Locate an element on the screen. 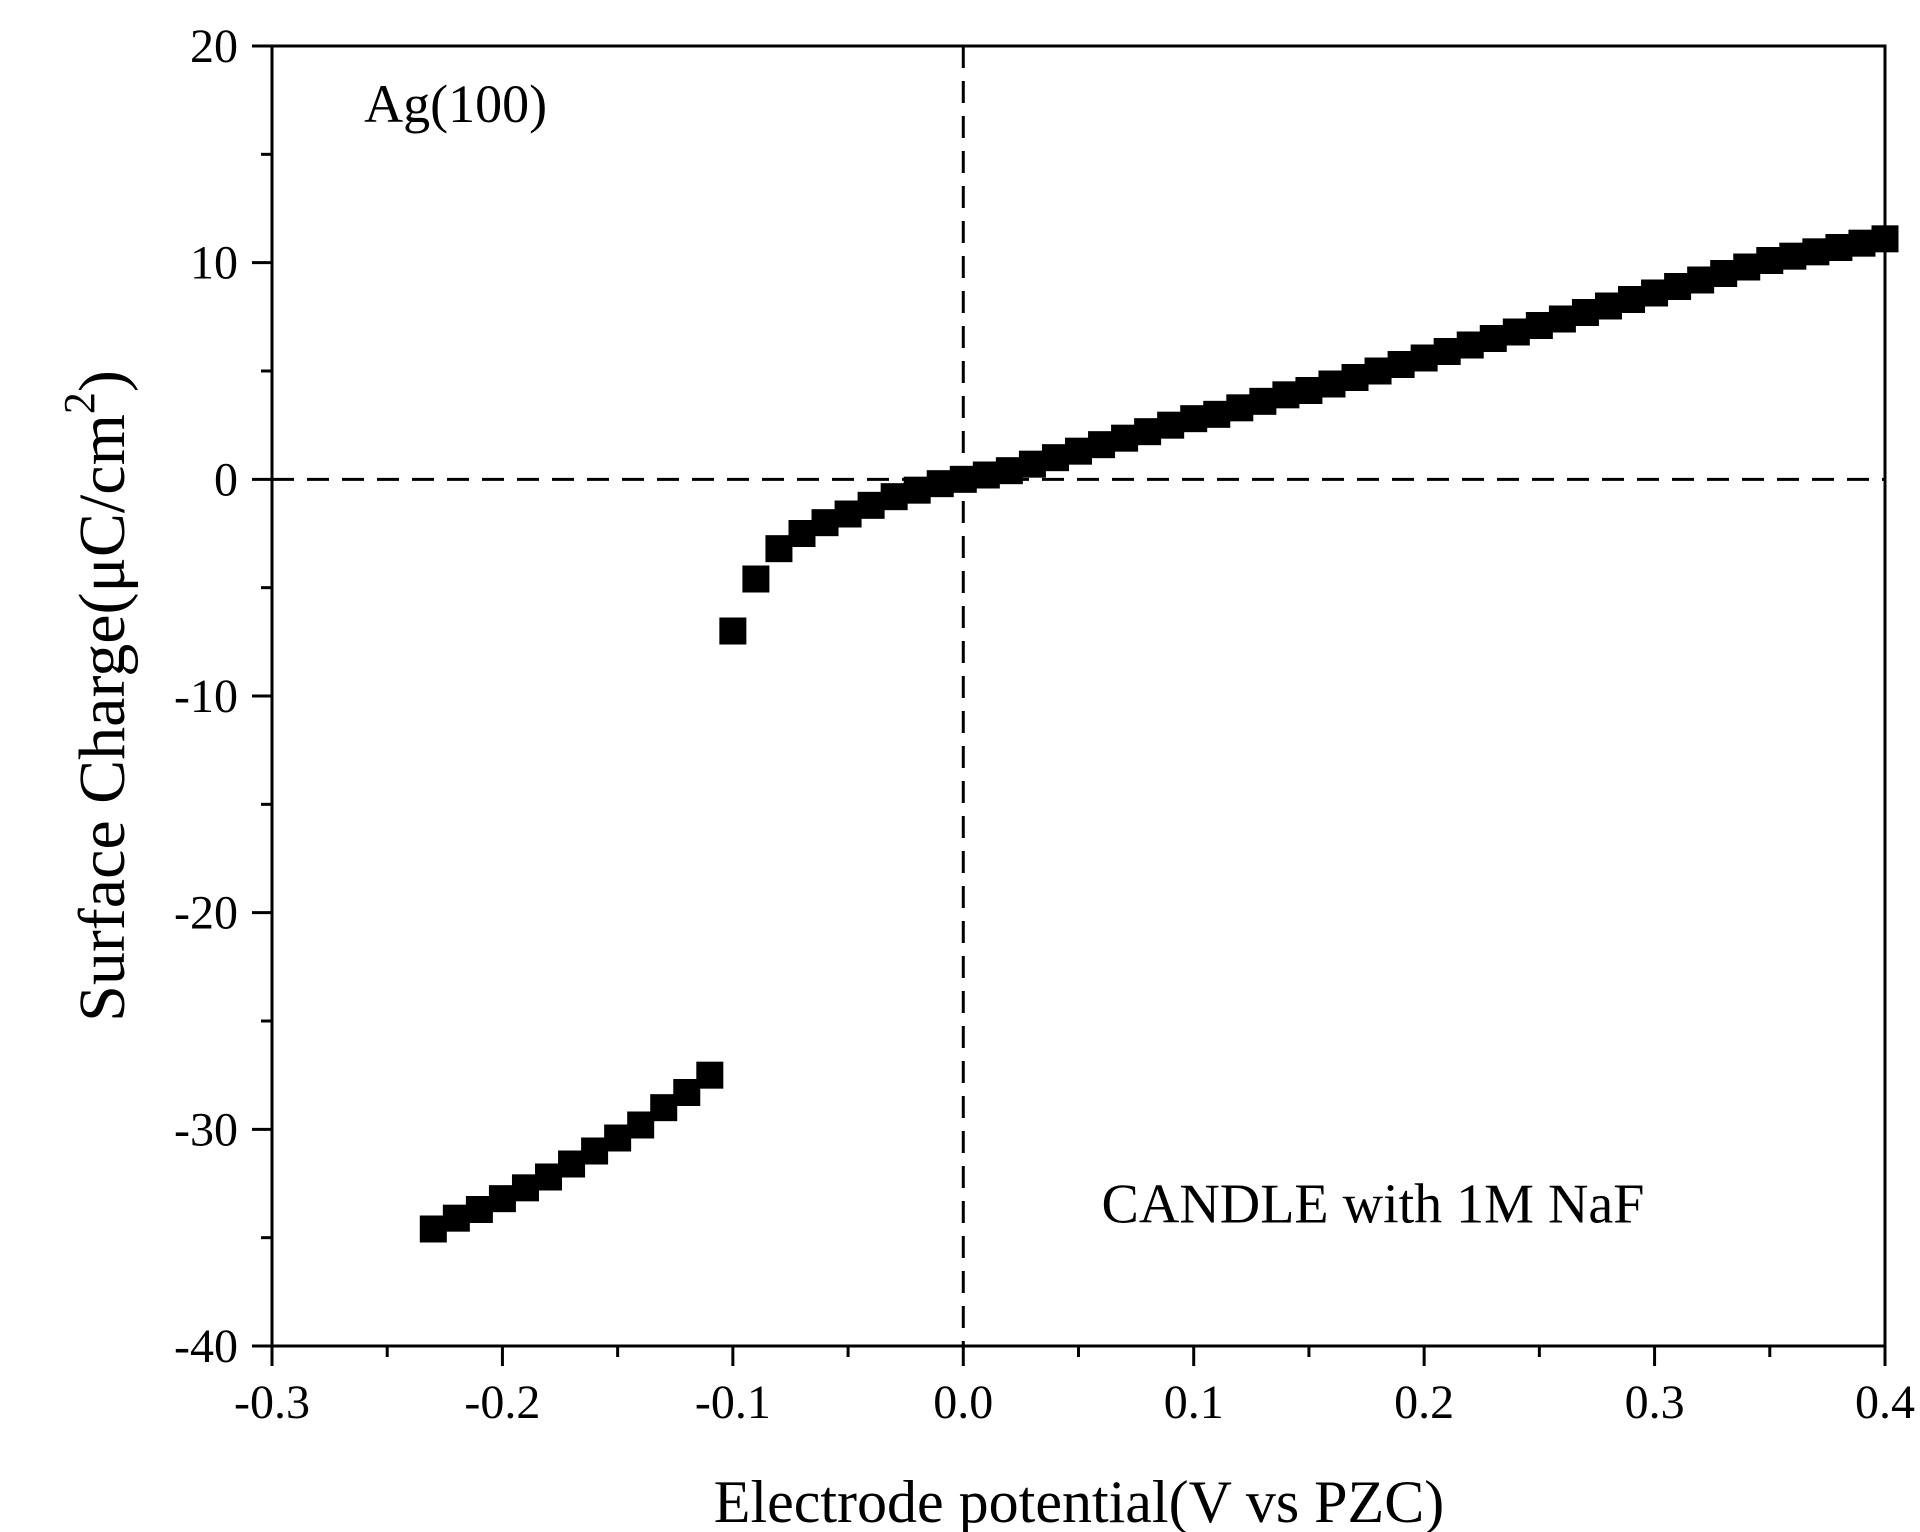 The height and width of the screenshot is (1532, 1920). y-tick-label: -20 is located at coordinates (206, 913).